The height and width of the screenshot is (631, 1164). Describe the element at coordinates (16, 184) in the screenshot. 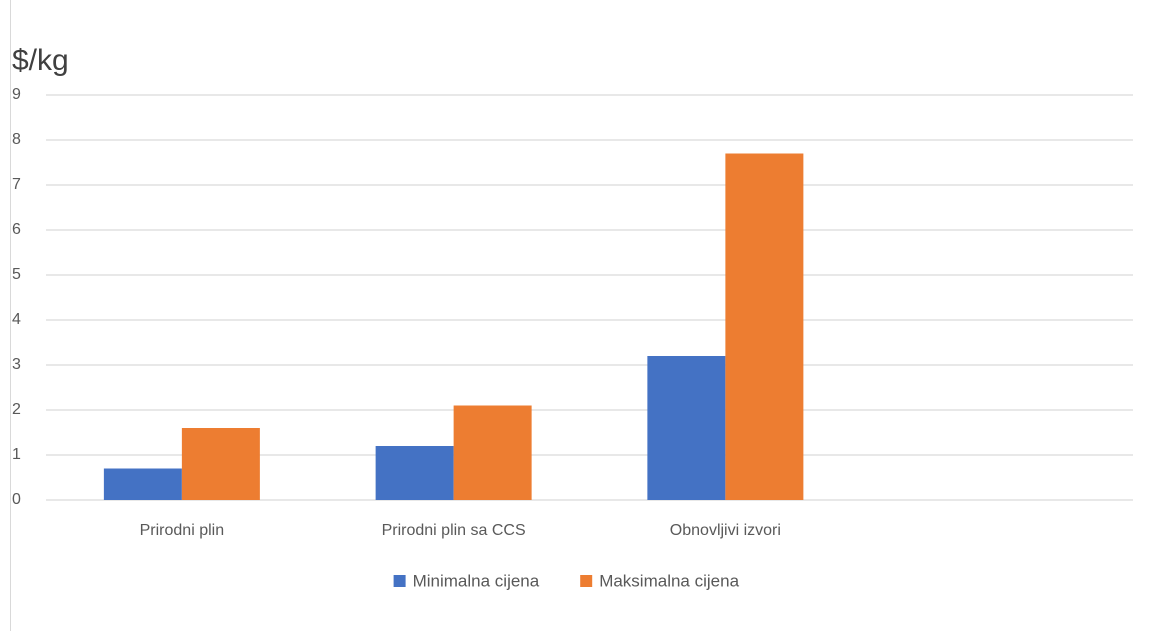

I see `y-tick-label: 7` at that location.